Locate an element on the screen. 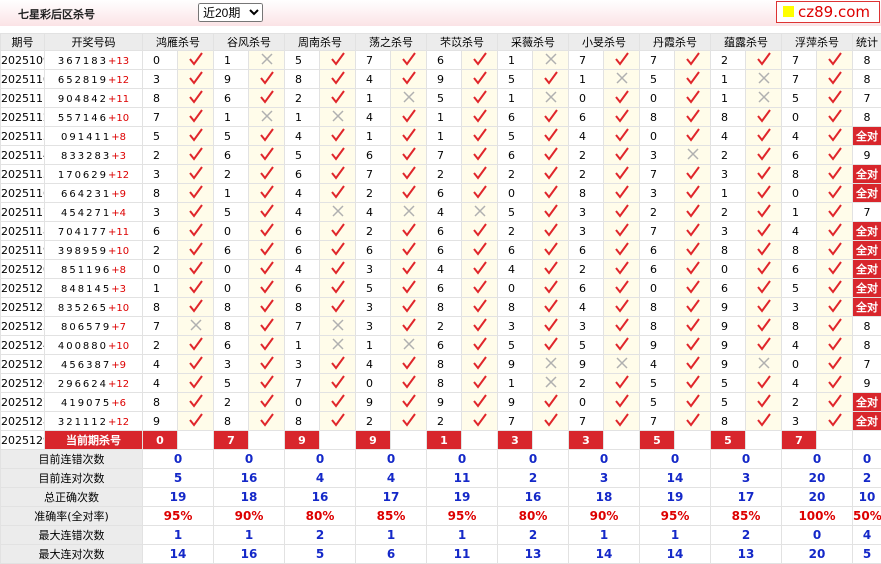 Image resolution: width=881 pixels, height=564 pixels. logo: cz89.com is located at coordinates (828, 12).